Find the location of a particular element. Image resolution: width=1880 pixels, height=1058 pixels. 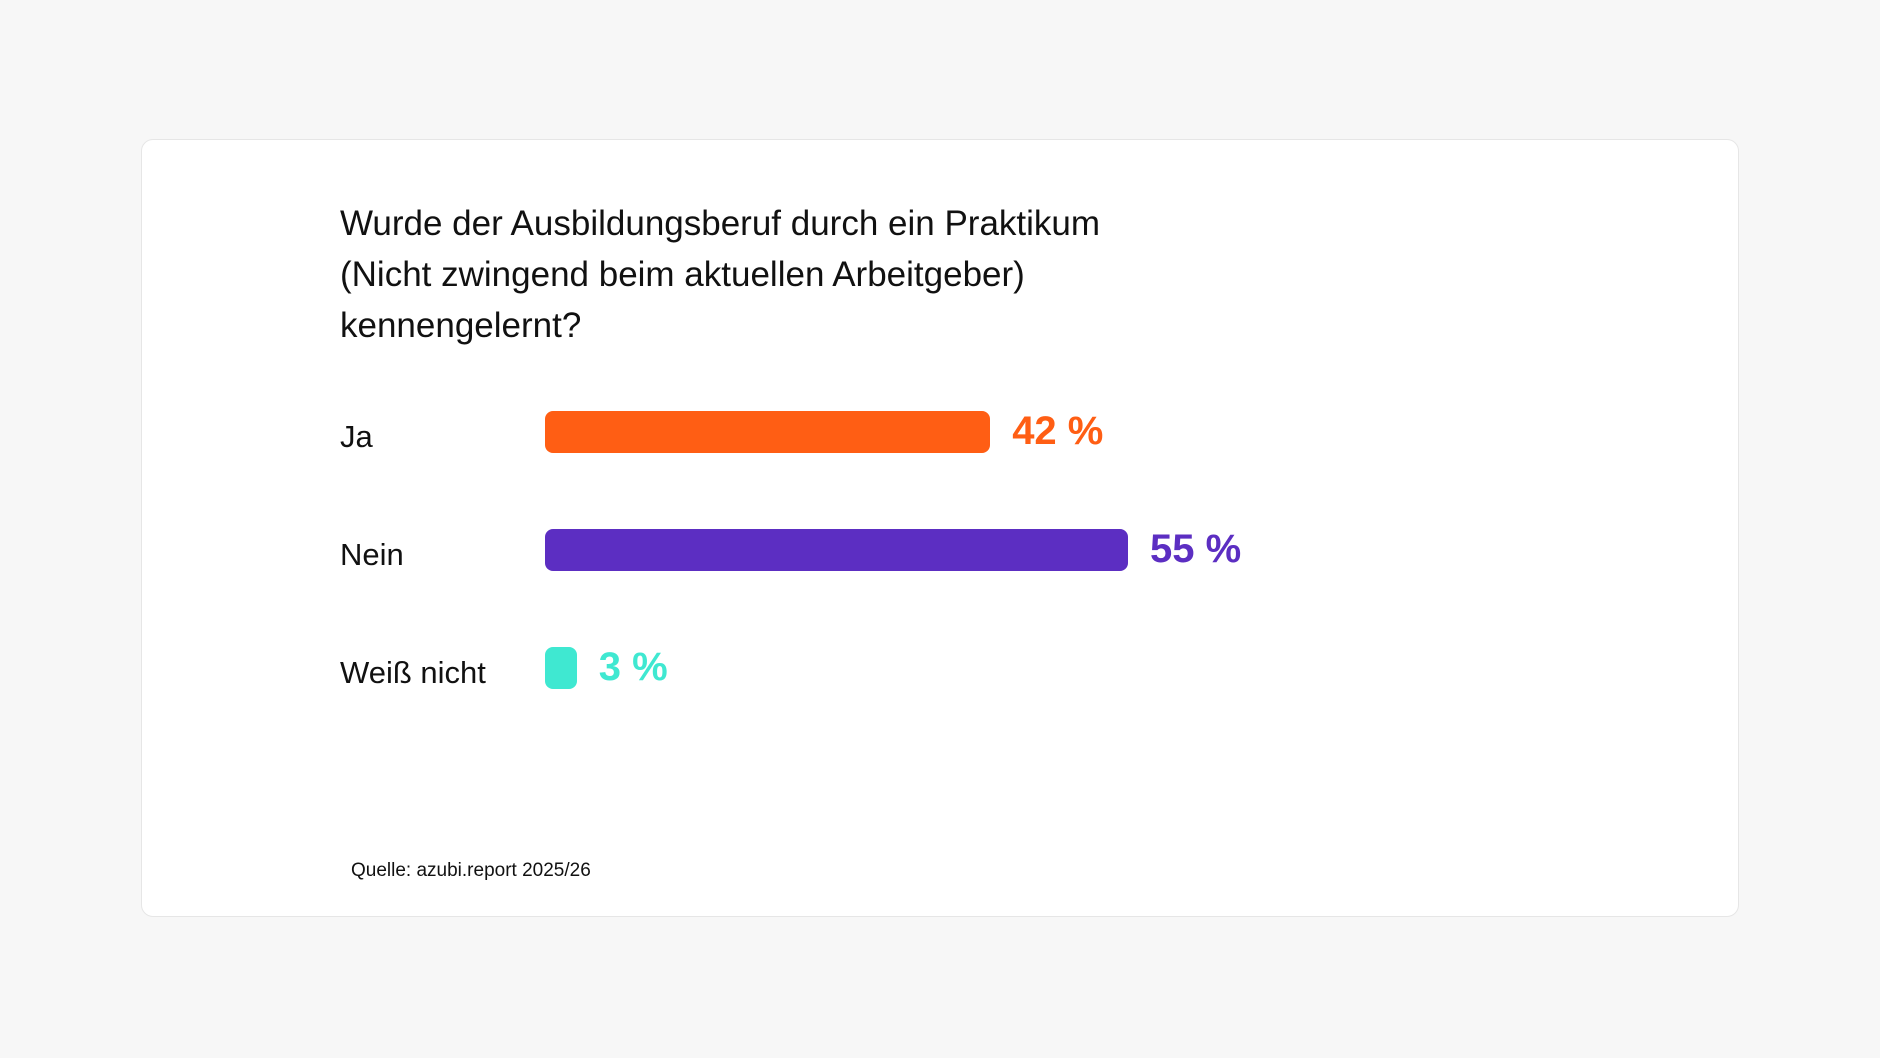

category-label: Ja is located at coordinates (356, 436).